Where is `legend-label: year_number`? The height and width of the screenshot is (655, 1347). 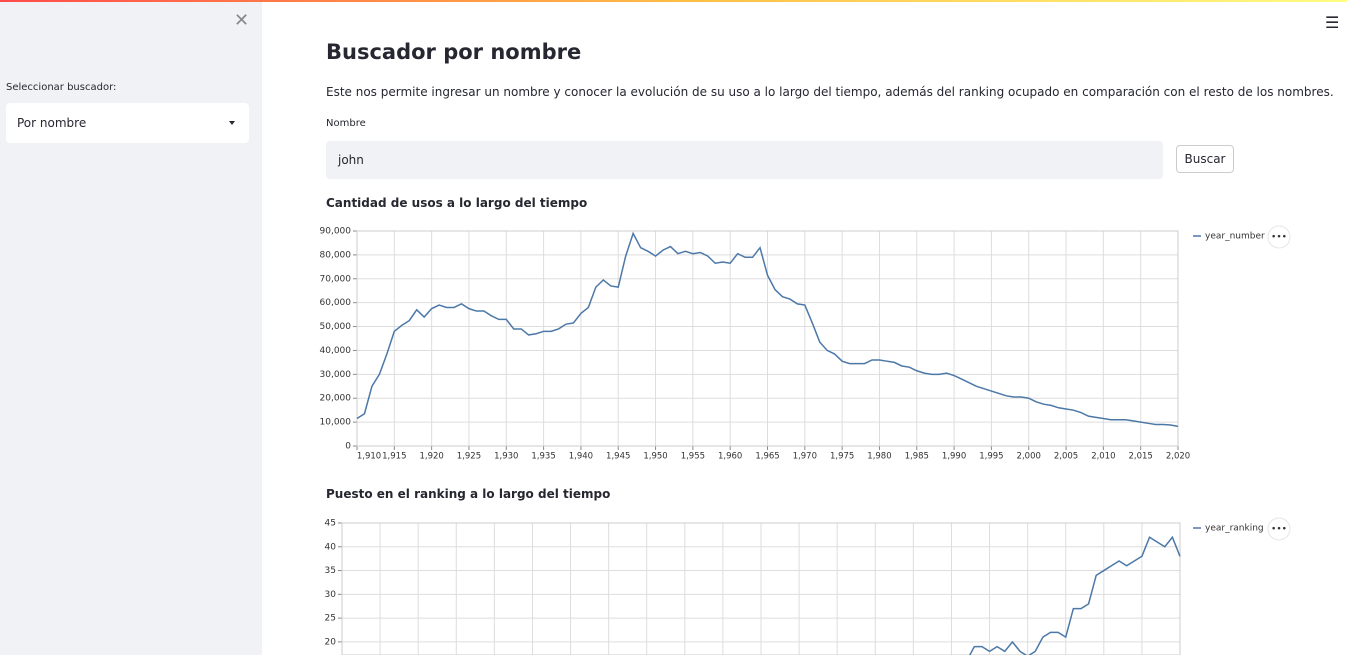
legend-label: year_number is located at coordinates (1235, 237).